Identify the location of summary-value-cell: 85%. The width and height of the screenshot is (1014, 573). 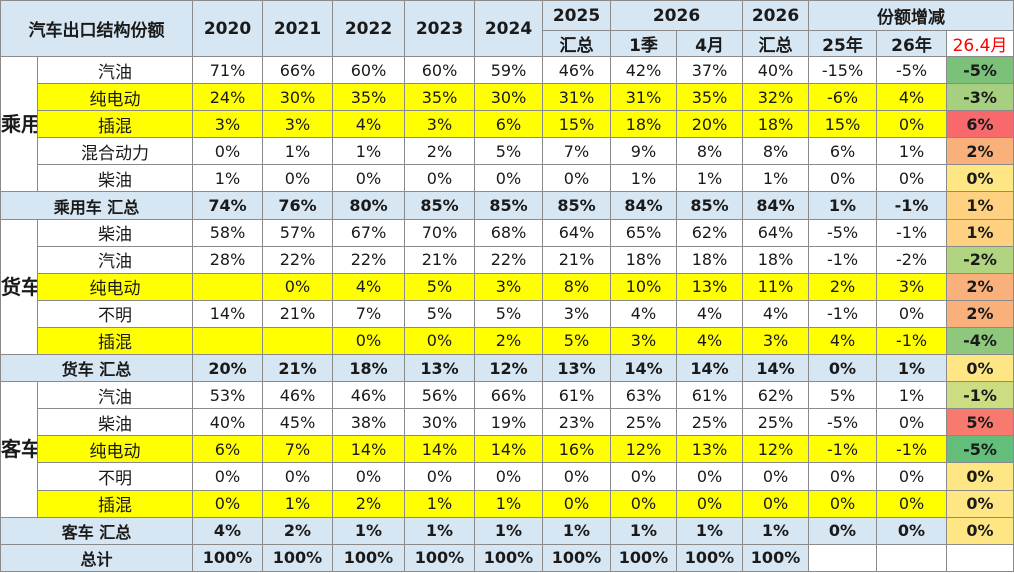
(439, 205).